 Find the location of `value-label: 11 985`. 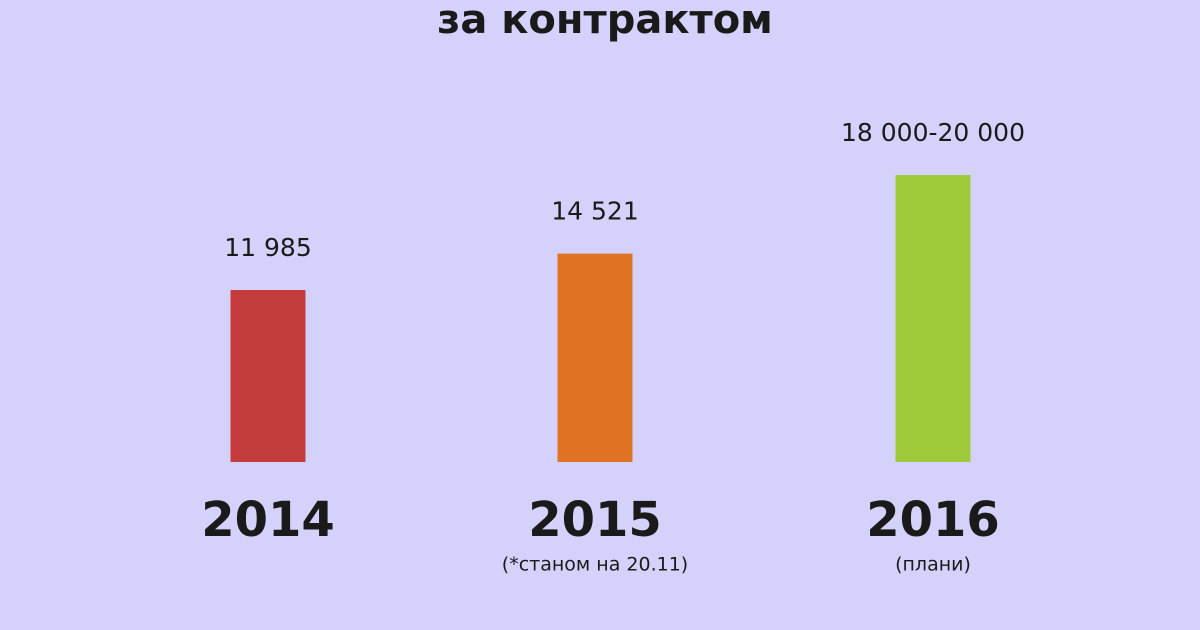

value-label: 11 985 is located at coordinates (267, 247).